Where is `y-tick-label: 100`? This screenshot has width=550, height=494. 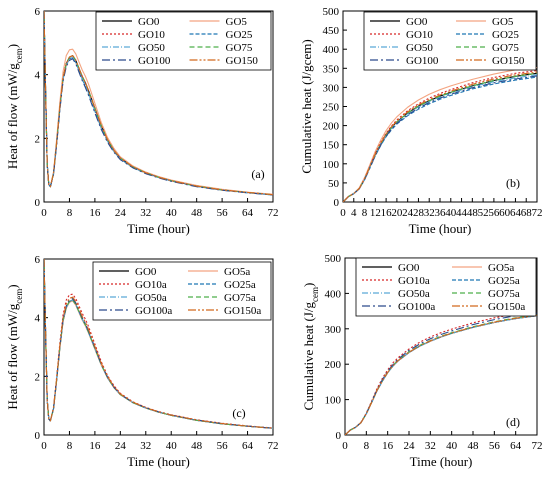
y-tick-label: 100 is located at coordinates (333, 401).